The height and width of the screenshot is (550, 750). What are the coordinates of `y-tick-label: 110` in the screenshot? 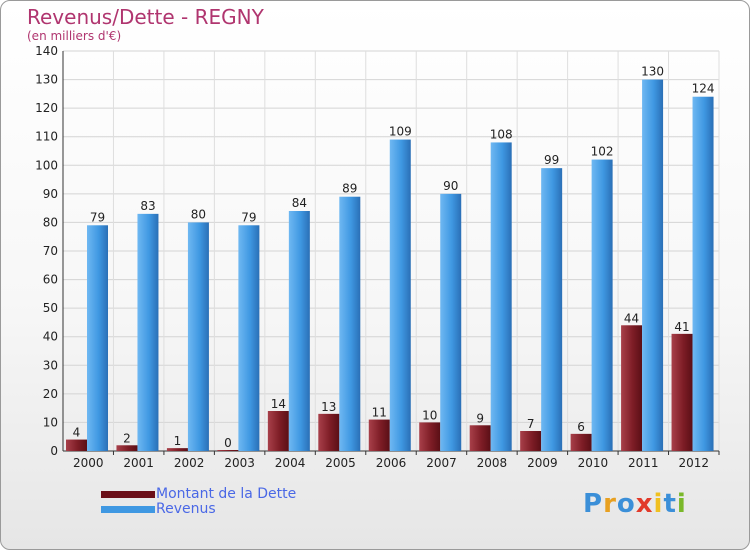 It's located at (46, 137).